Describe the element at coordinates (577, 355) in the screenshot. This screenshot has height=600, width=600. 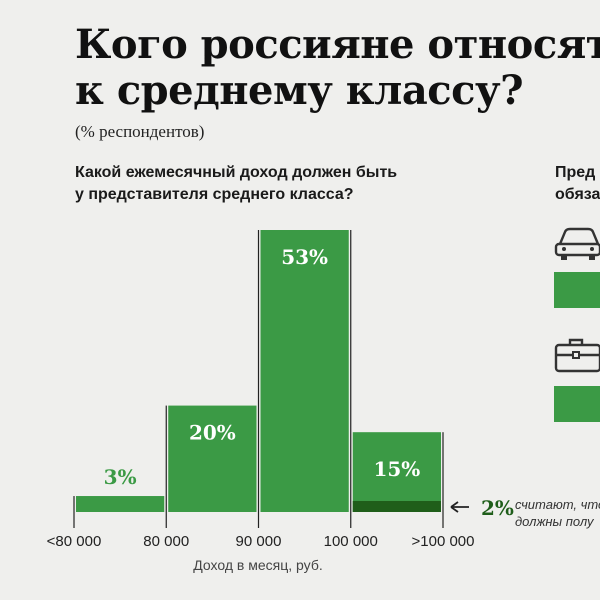
I see `briefcase-icon` at that location.